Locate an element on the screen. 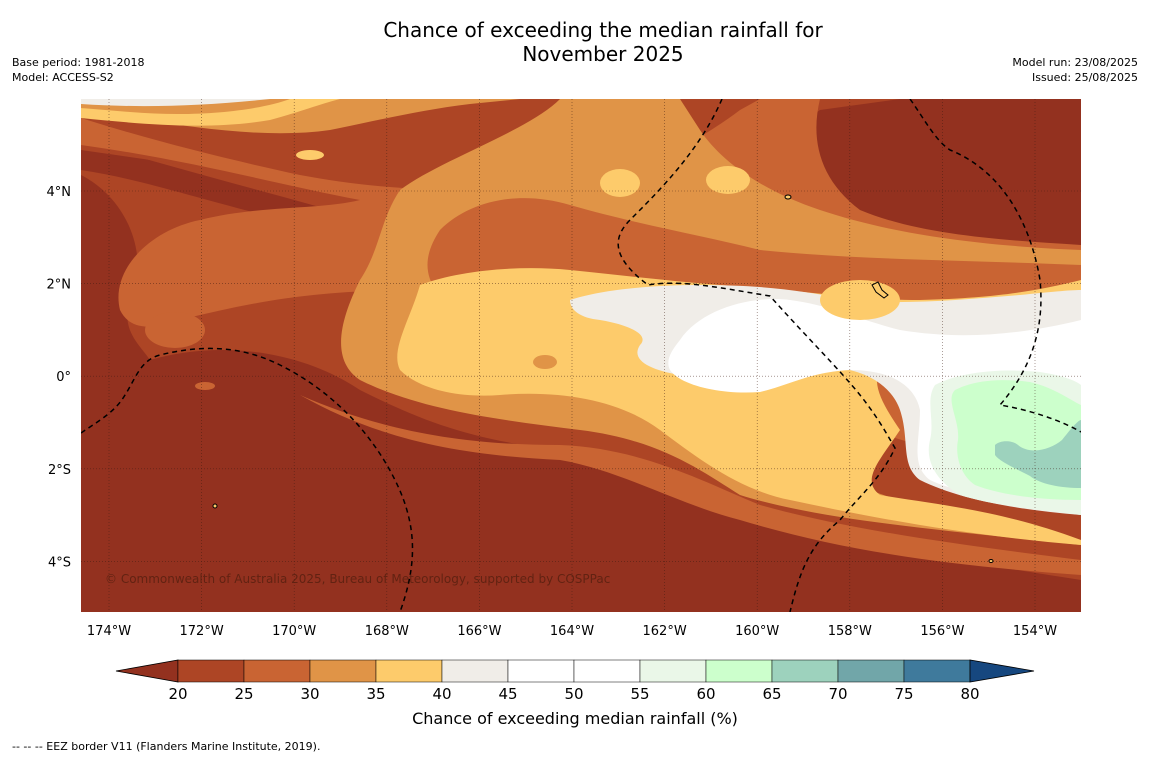 The width and height of the screenshot is (1150, 758). patch-center is located at coordinates (545, 362).